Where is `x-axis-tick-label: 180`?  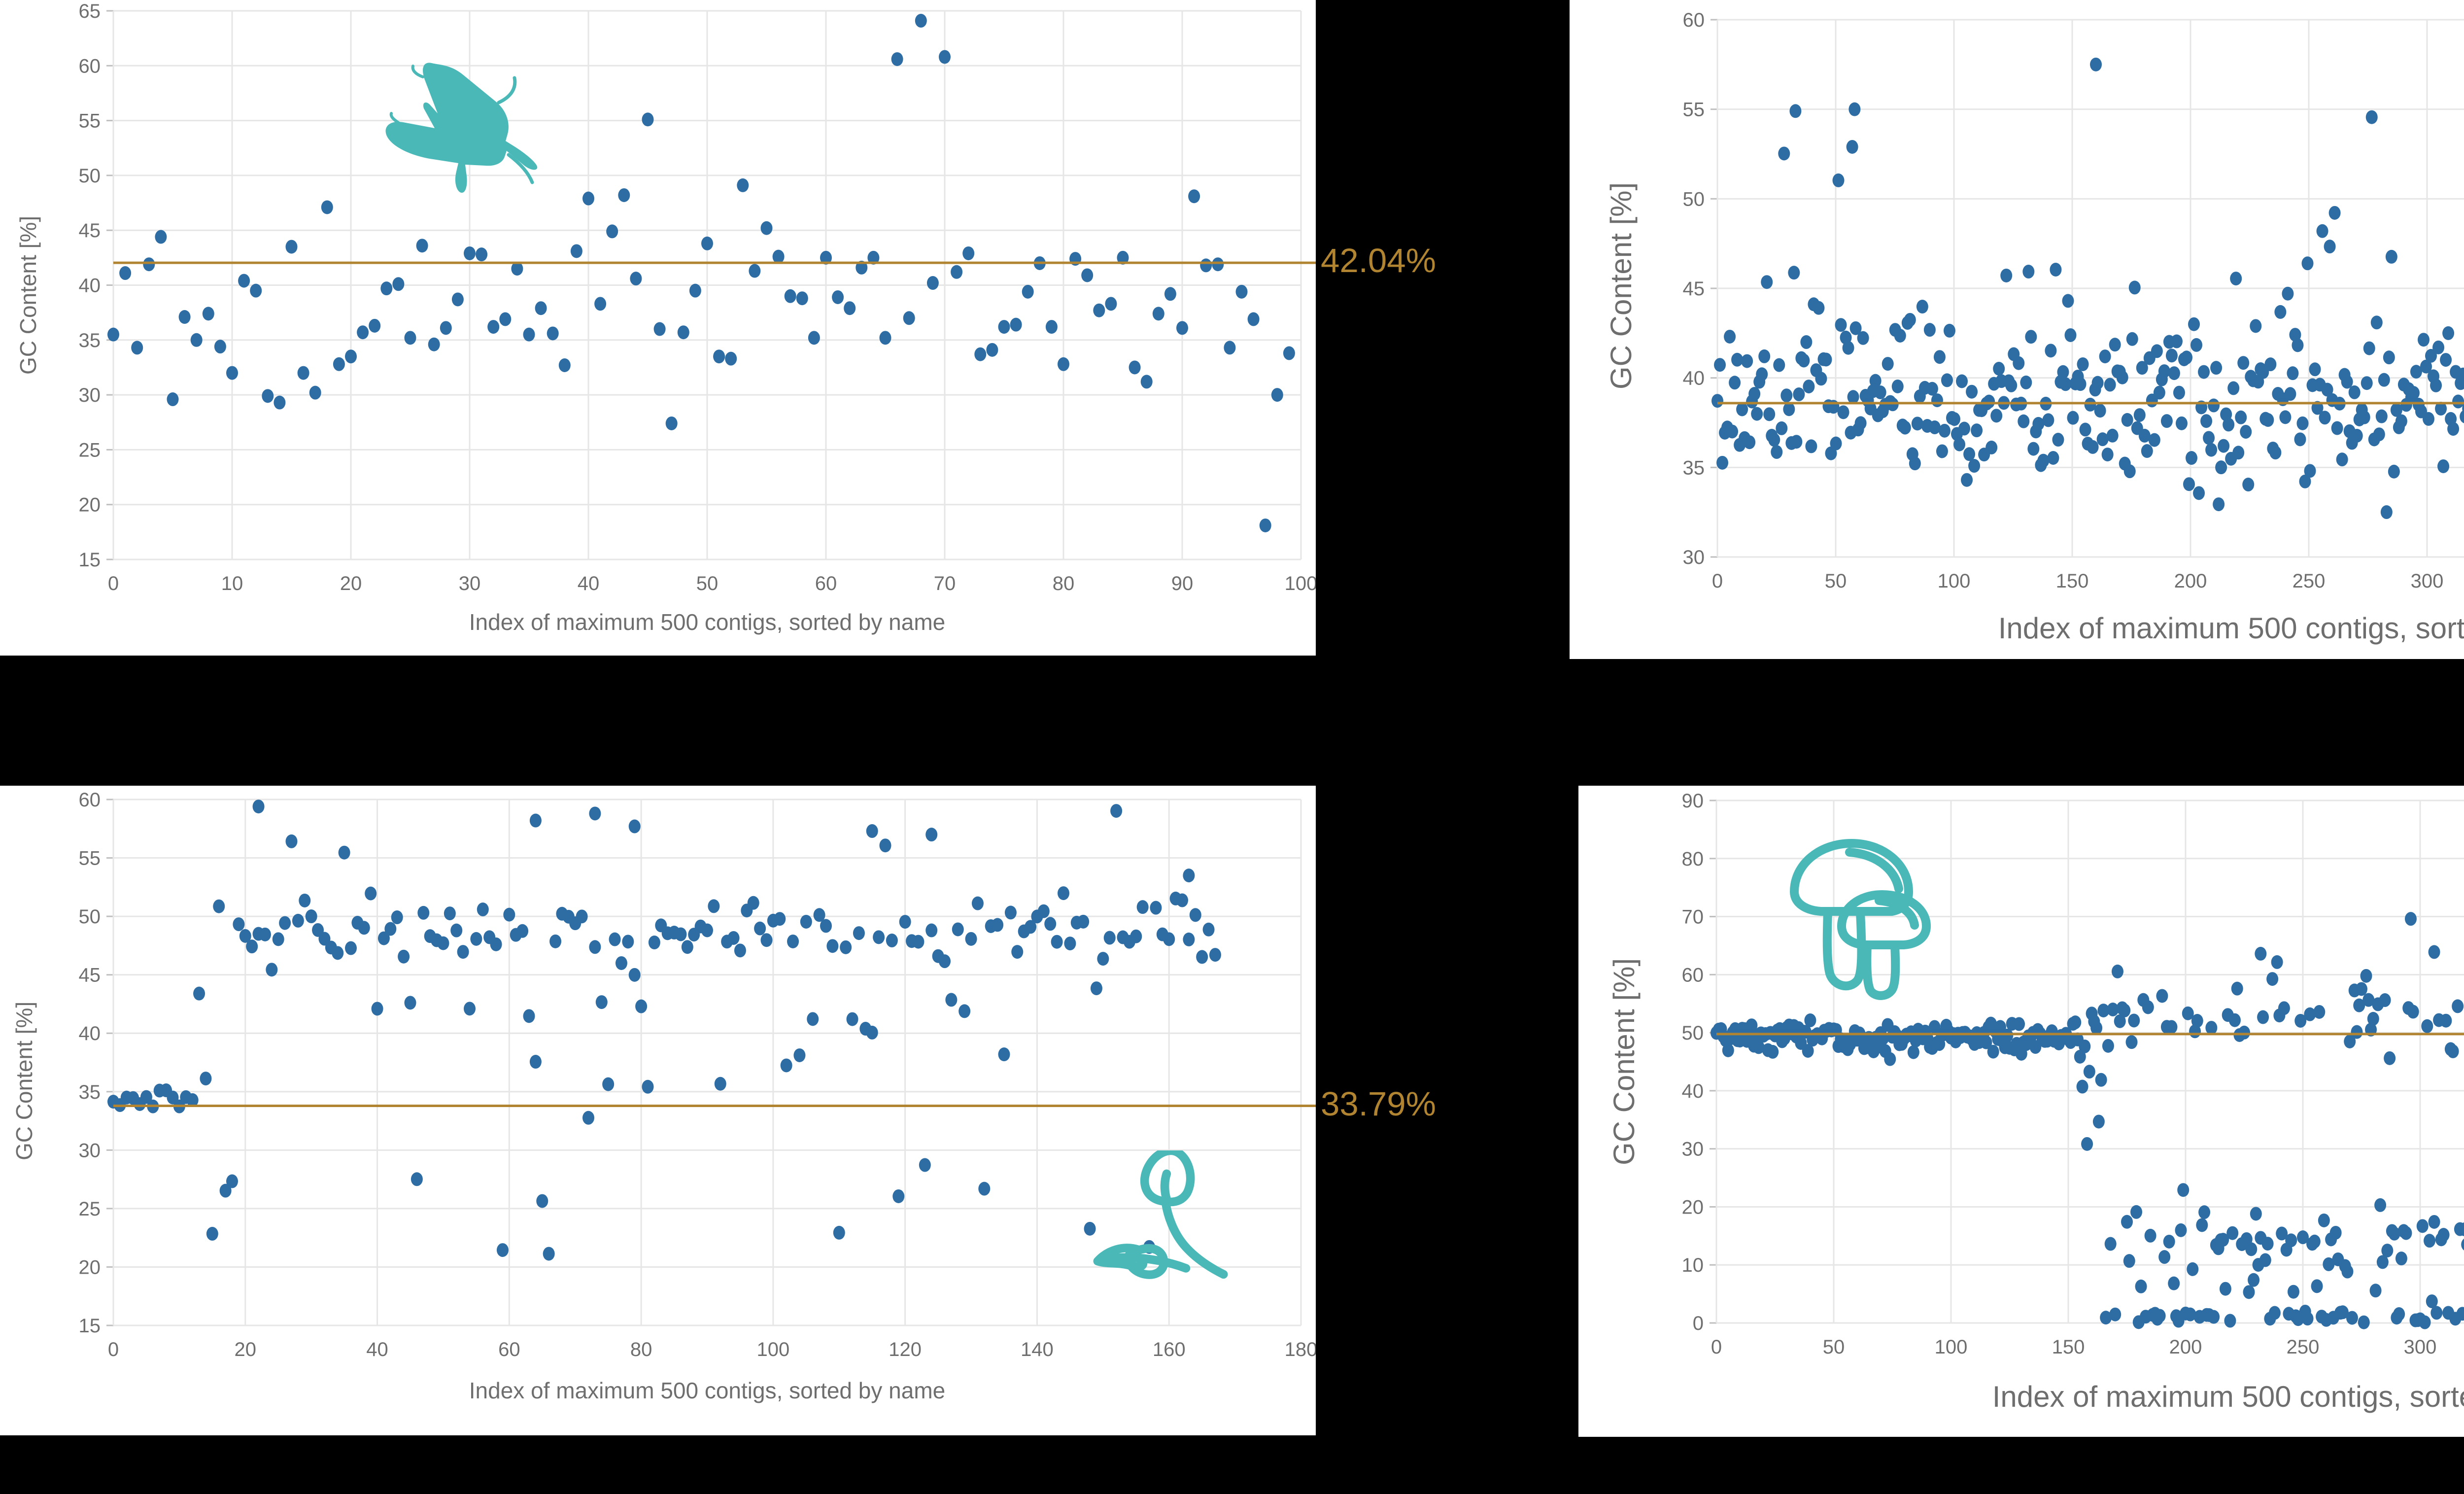 x-axis-tick-label: 180 is located at coordinates (1300, 1349).